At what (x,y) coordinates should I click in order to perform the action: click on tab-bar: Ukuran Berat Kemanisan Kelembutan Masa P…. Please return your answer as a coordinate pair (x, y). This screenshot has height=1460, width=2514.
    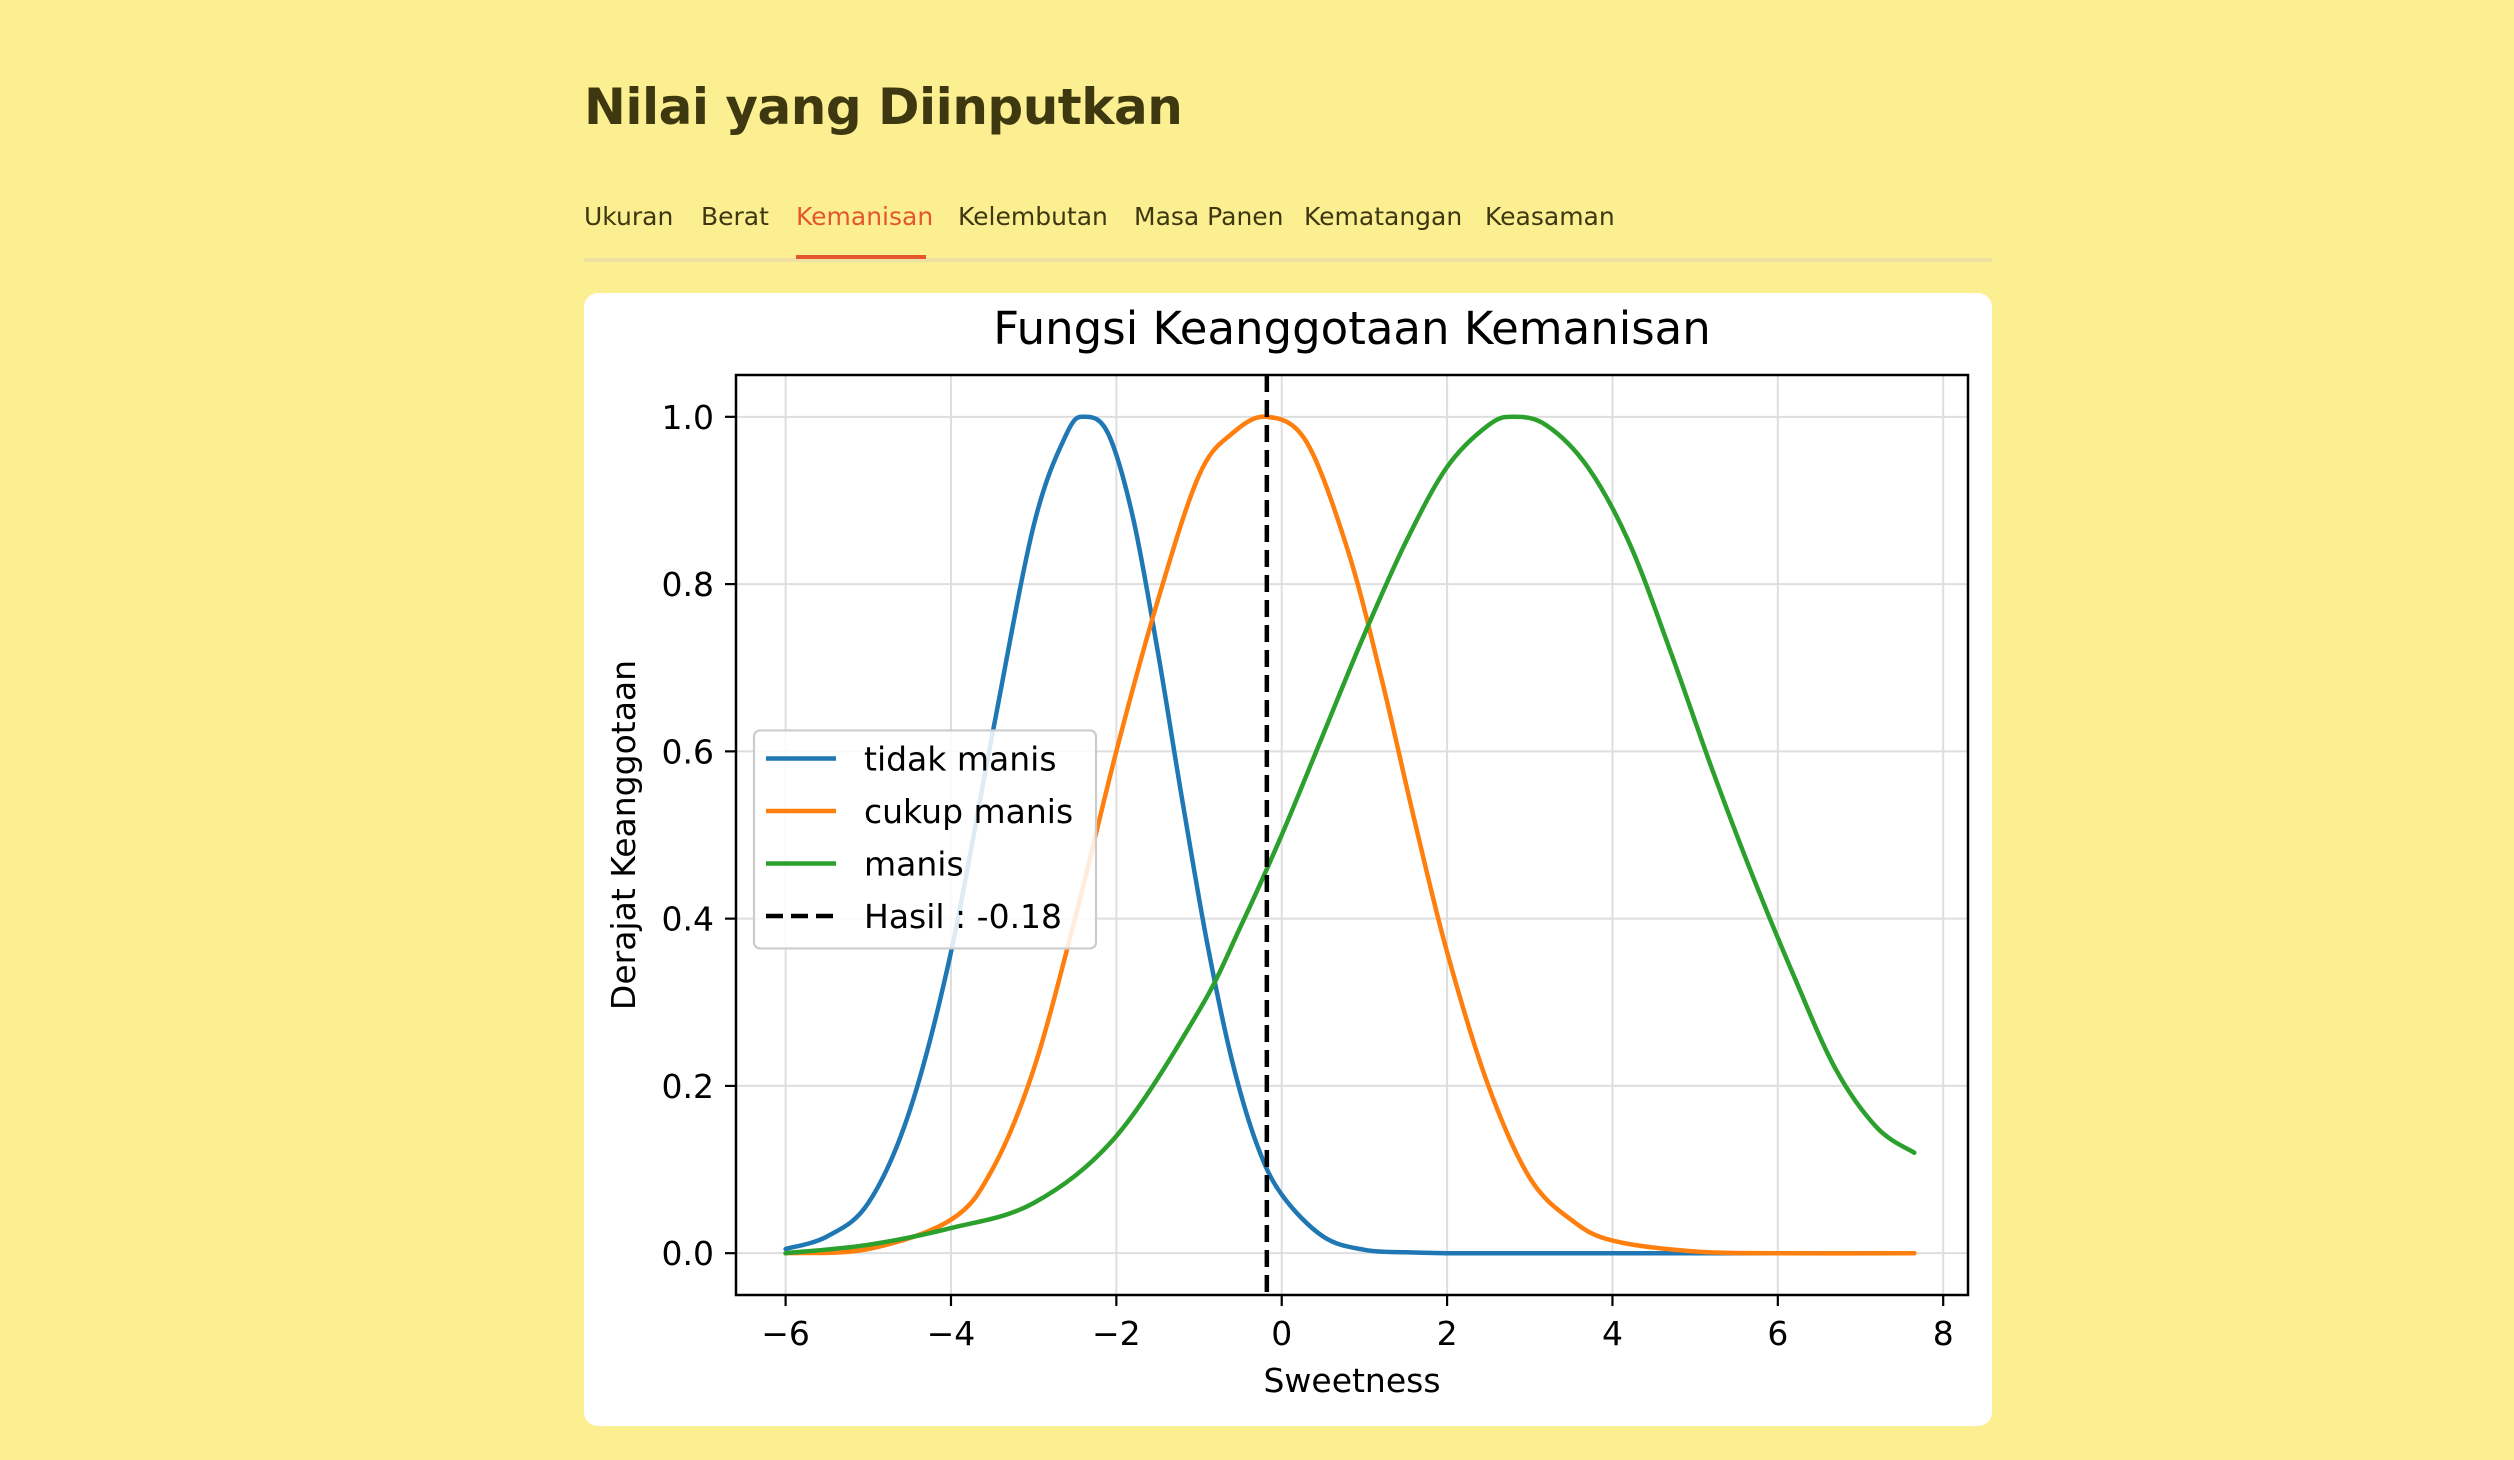
    Looking at the image, I should click on (1288, 227).